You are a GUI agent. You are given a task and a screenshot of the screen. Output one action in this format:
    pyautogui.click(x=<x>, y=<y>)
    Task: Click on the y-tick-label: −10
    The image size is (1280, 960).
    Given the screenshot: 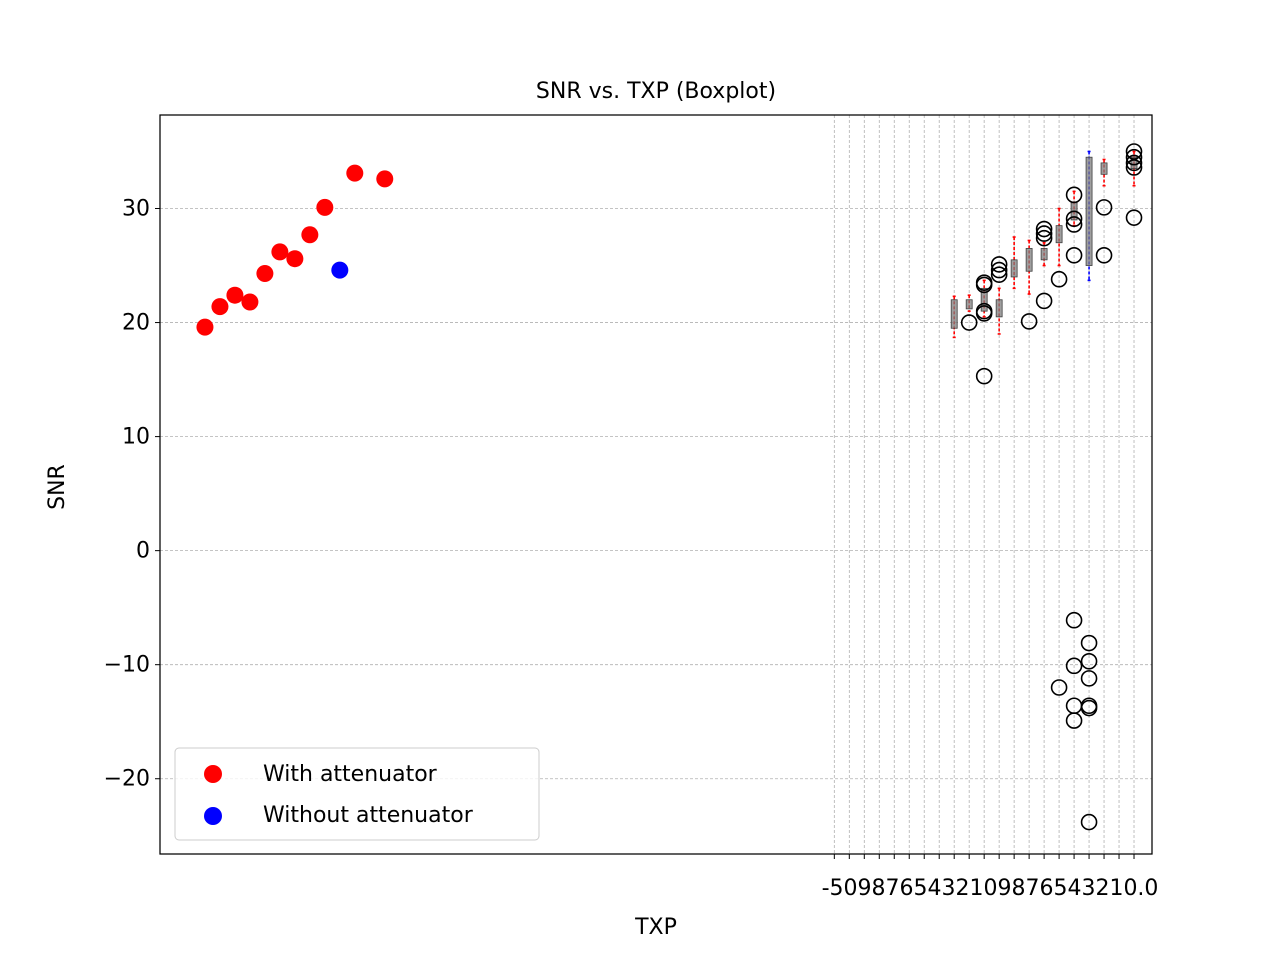 What is the action you would take?
    pyautogui.click(x=127, y=665)
    